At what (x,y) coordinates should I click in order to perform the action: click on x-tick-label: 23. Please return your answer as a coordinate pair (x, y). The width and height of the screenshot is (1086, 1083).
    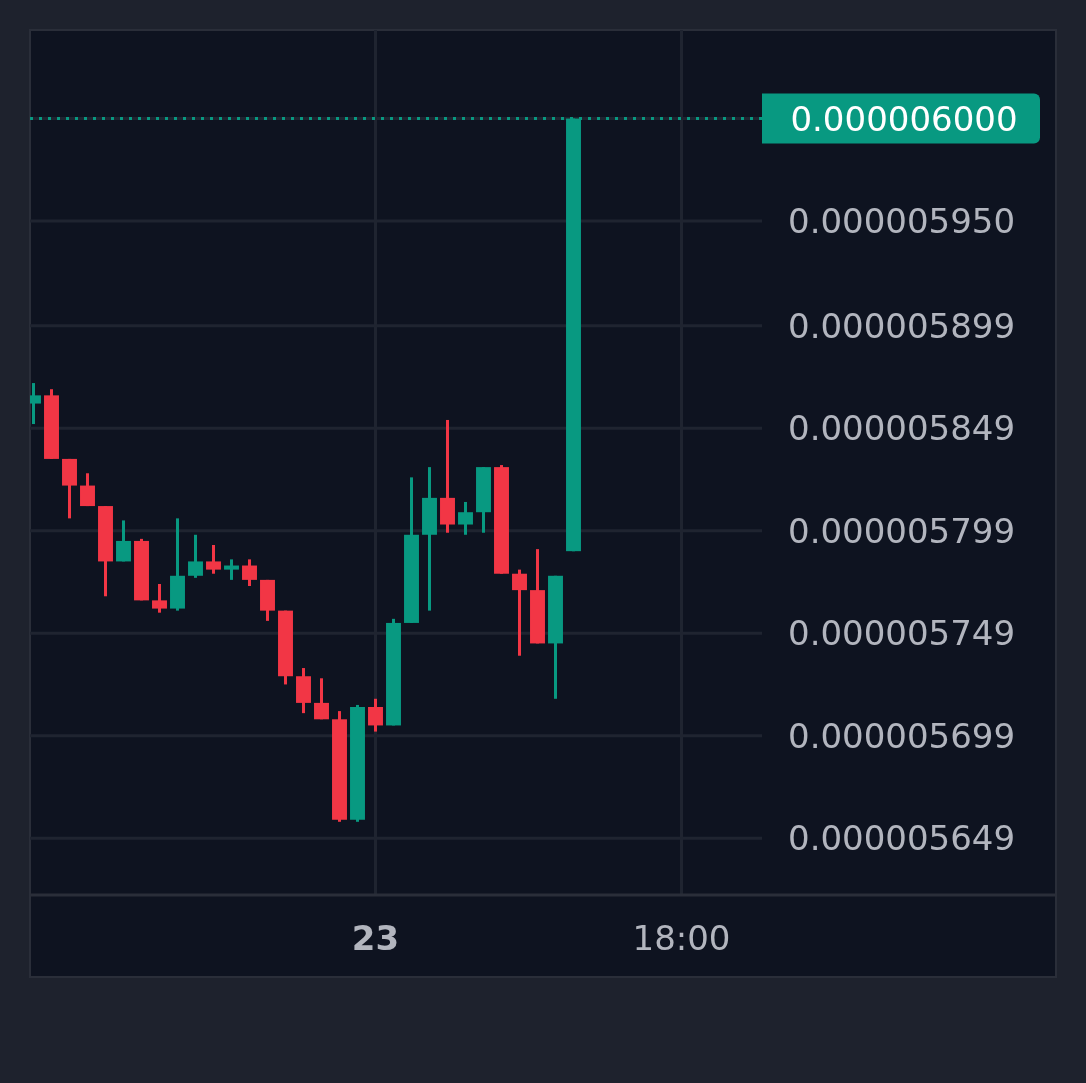
    Looking at the image, I should click on (375, 938).